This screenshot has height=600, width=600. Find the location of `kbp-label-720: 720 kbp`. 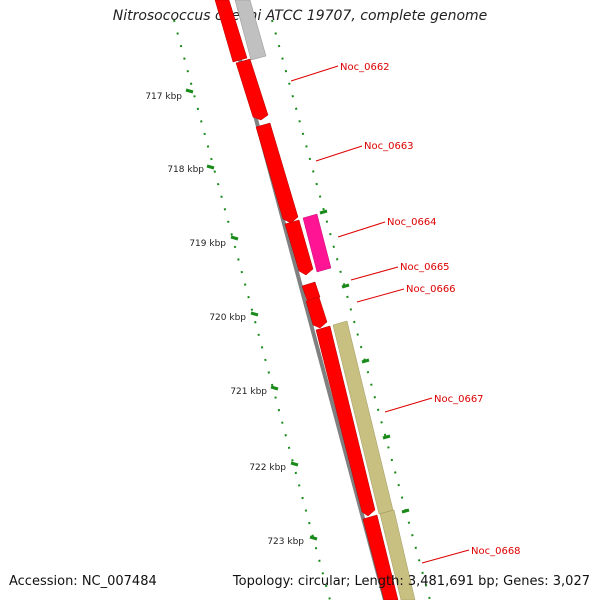

kbp-label-720: 720 kbp is located at coordinates (227, 318).